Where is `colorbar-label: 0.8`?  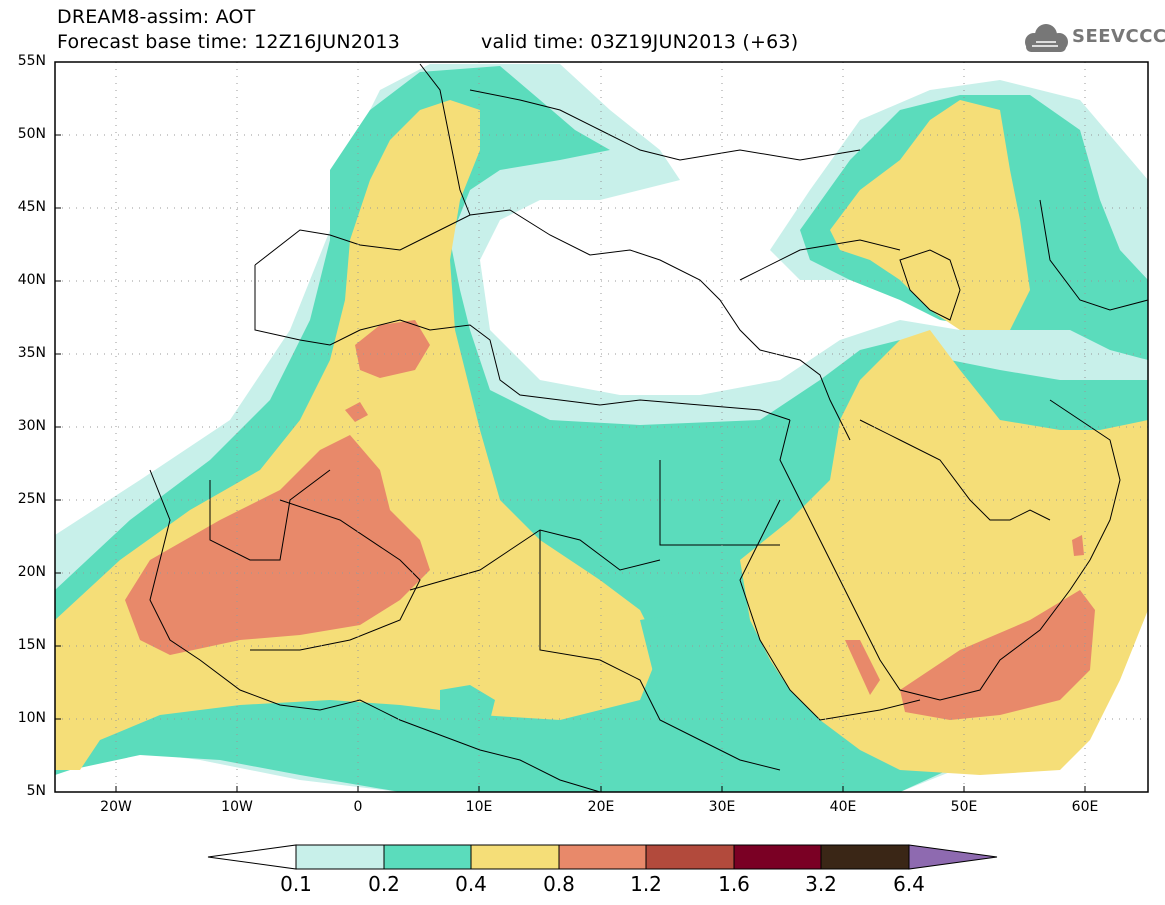
colorbar-label: 0.8 is located at coordinates (559, 884).